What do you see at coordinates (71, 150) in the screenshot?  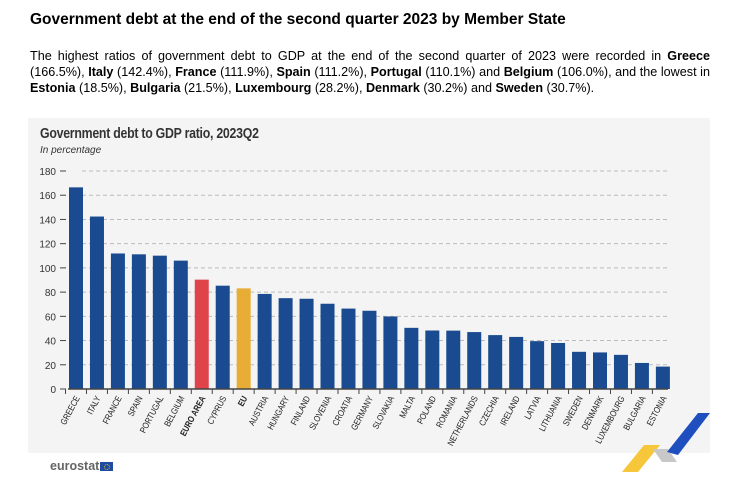 I see `chart-subtitle: In percentage` at bounding box center [71, 150].